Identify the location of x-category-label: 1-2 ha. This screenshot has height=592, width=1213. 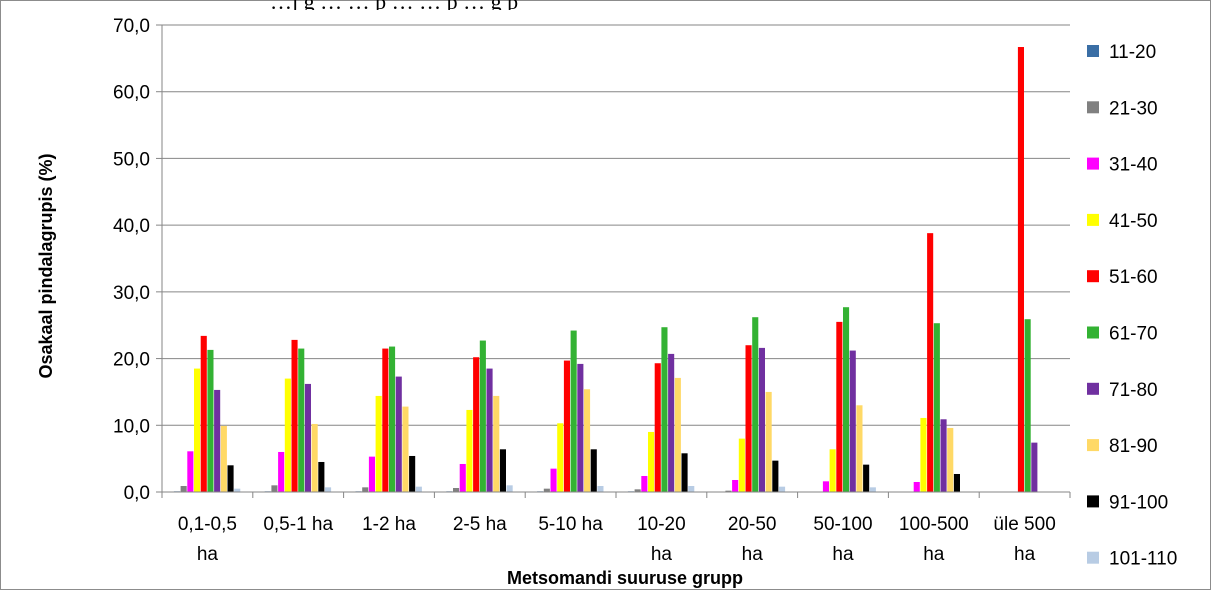
(389, 524).